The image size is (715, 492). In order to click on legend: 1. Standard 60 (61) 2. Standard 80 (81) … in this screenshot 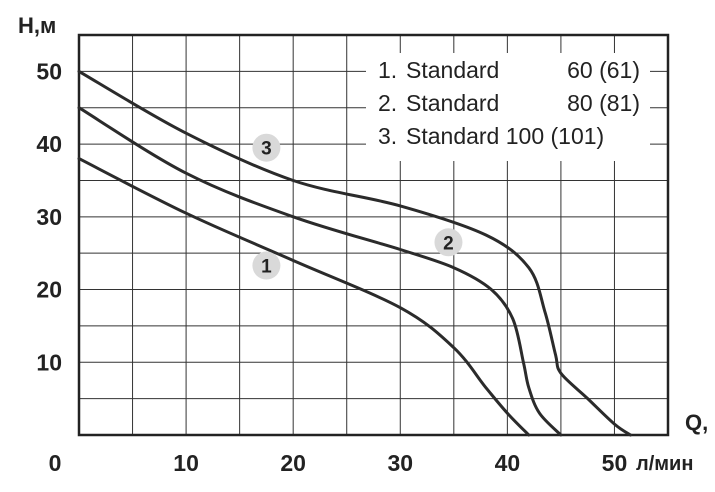, I will do `click(508, 107)`.